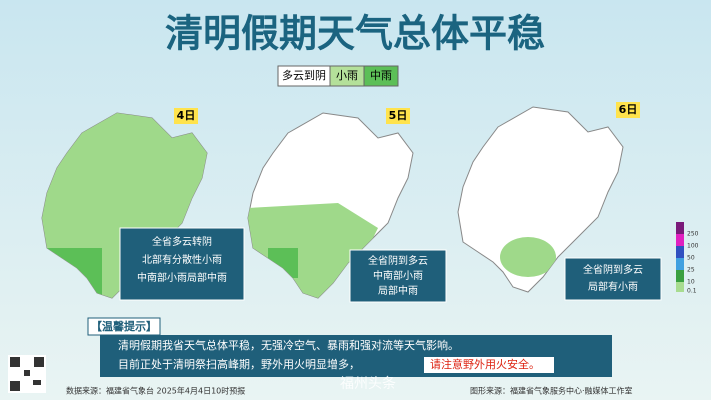 This screenshot has width=711, height=400. I want to click on summary-line: 局部有小雨, so click(613, 286).